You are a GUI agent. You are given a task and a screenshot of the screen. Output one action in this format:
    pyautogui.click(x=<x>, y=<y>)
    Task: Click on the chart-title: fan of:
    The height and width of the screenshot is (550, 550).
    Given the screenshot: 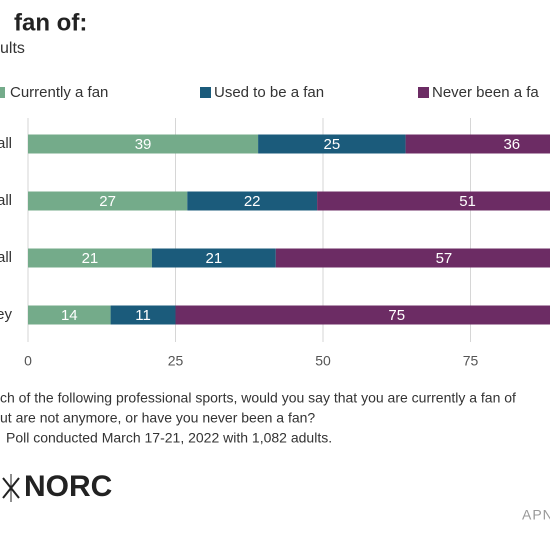 What is the action you would take?
    pyautogui.click(x=50, y=22)
    